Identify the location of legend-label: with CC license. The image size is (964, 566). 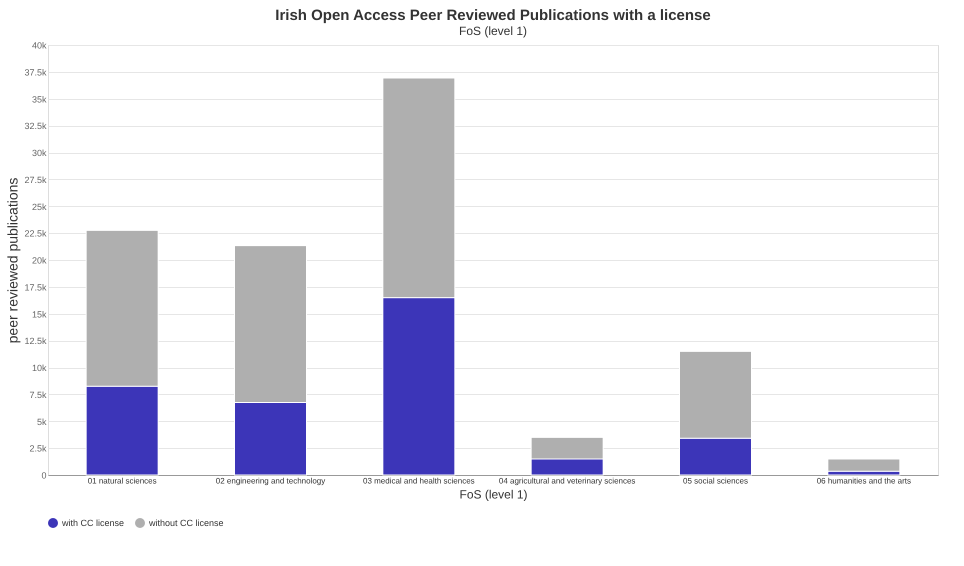
(92, 523).